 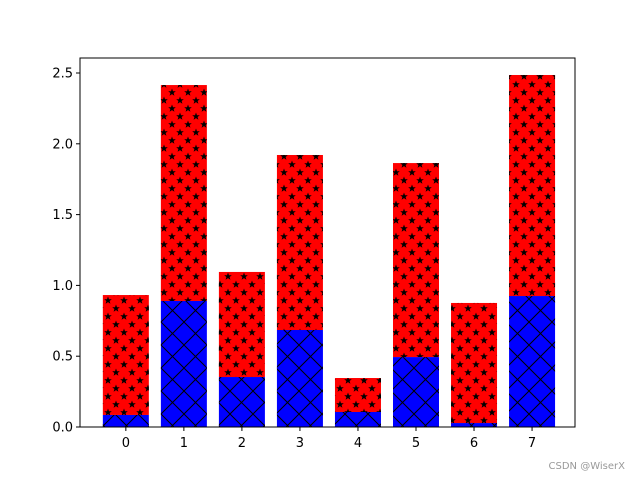 What do you see at coordinates (62, 215) in the screenshot?
I see `y-tick-label: 1.5` at bounding box center [62, 215].